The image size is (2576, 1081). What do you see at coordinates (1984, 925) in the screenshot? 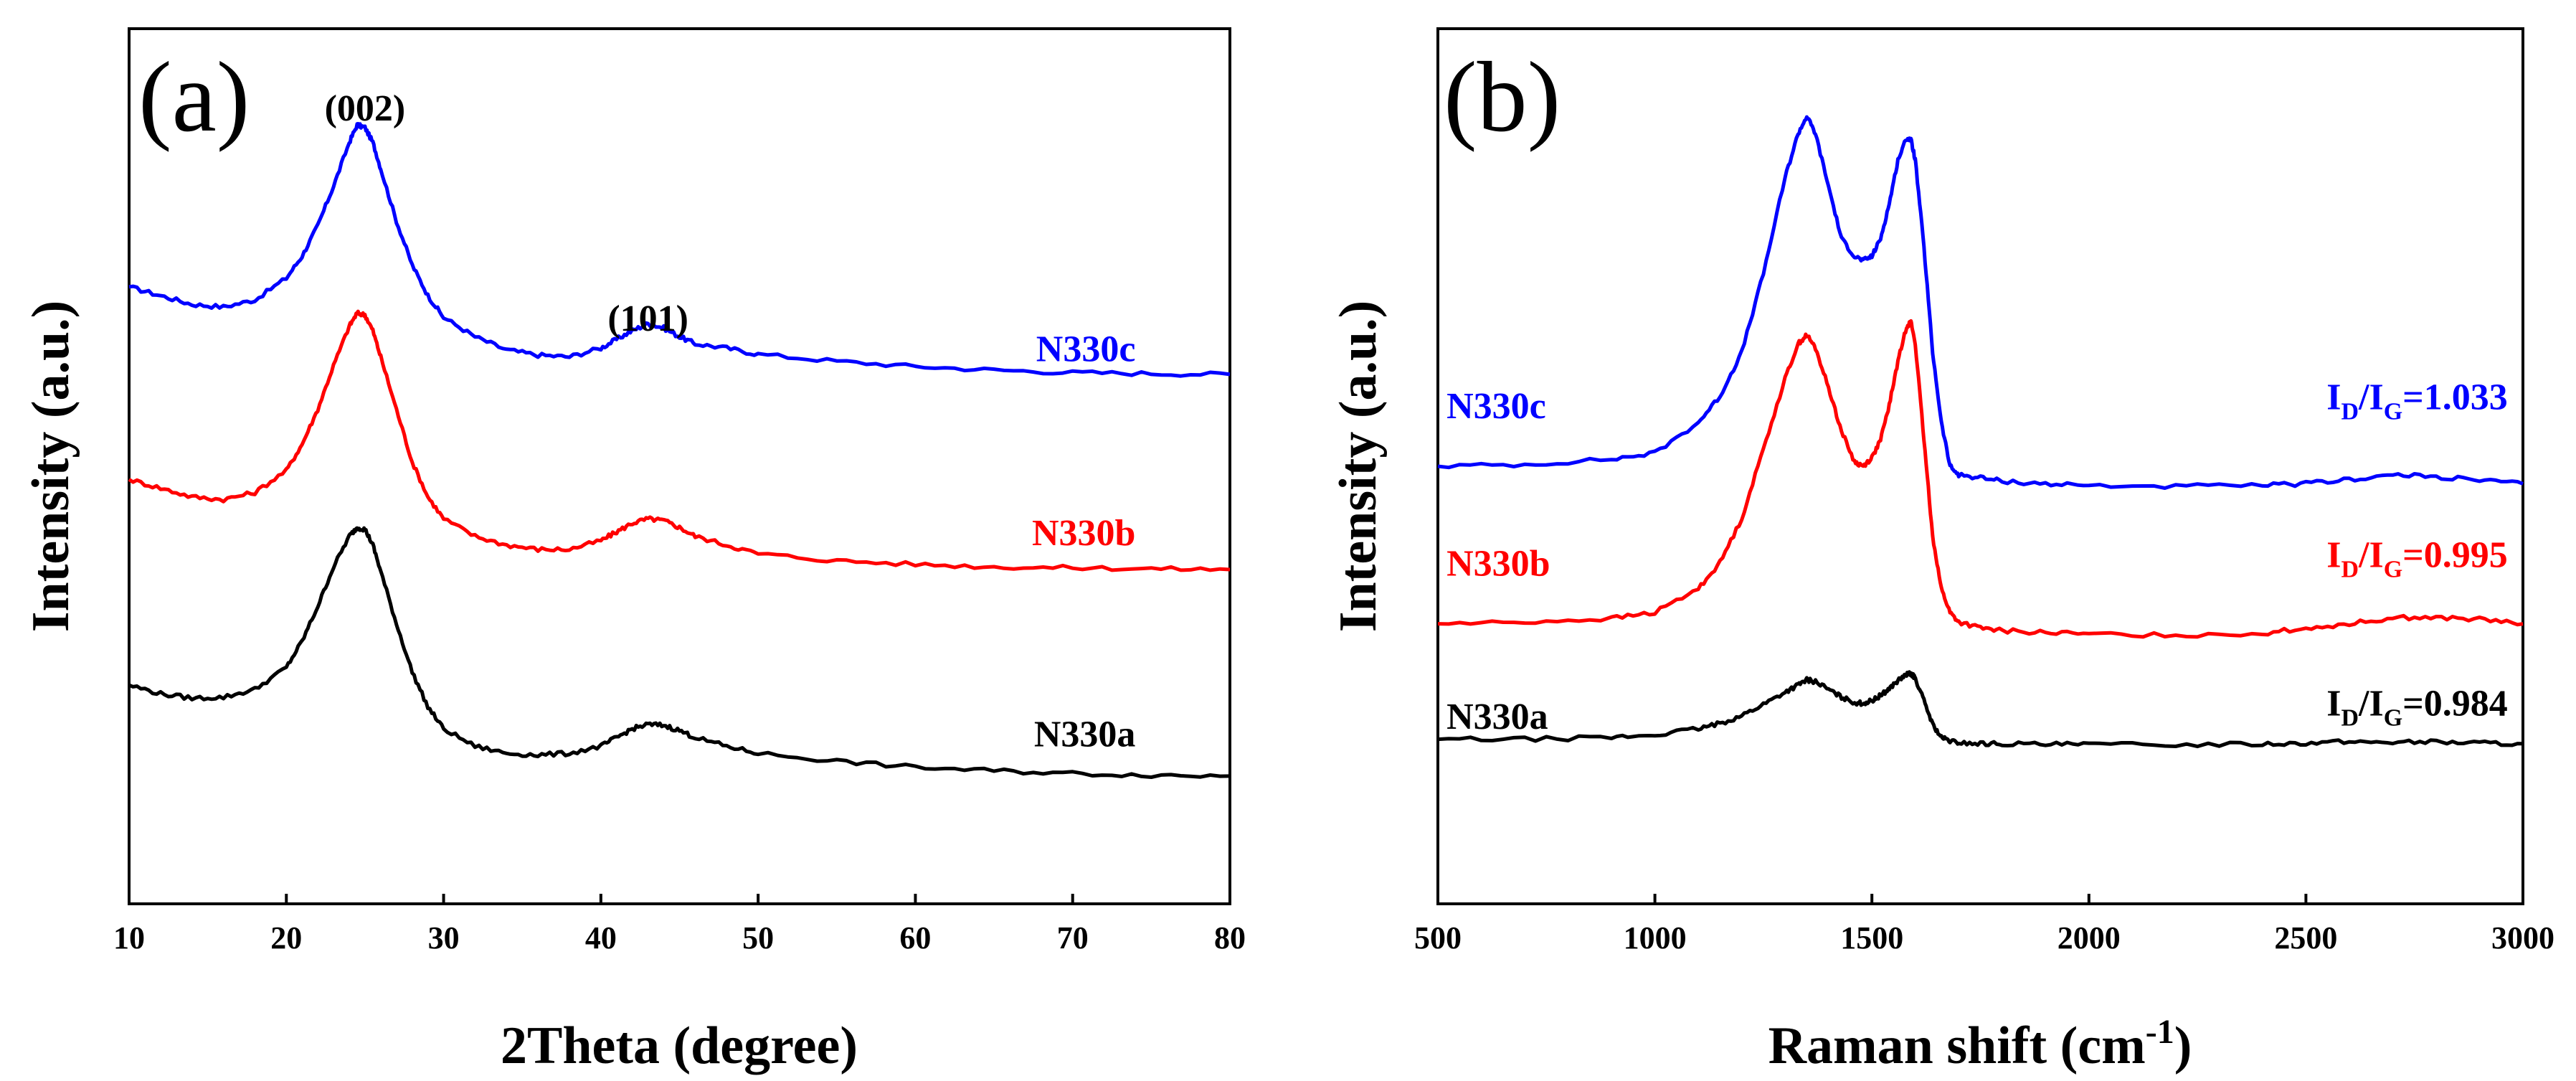
I see `panel-b-x-ticks: 500 1000 1500 2000 2500 3000` at bounding box center [1984, 925].